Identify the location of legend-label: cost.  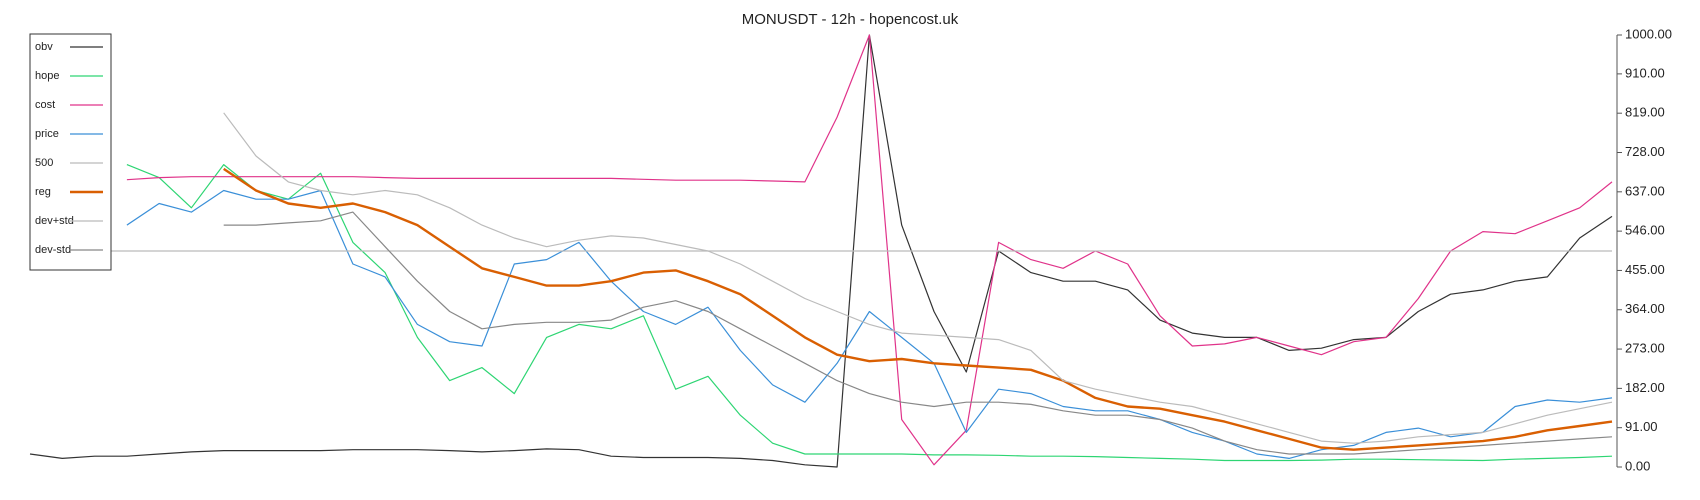
(45, 105).